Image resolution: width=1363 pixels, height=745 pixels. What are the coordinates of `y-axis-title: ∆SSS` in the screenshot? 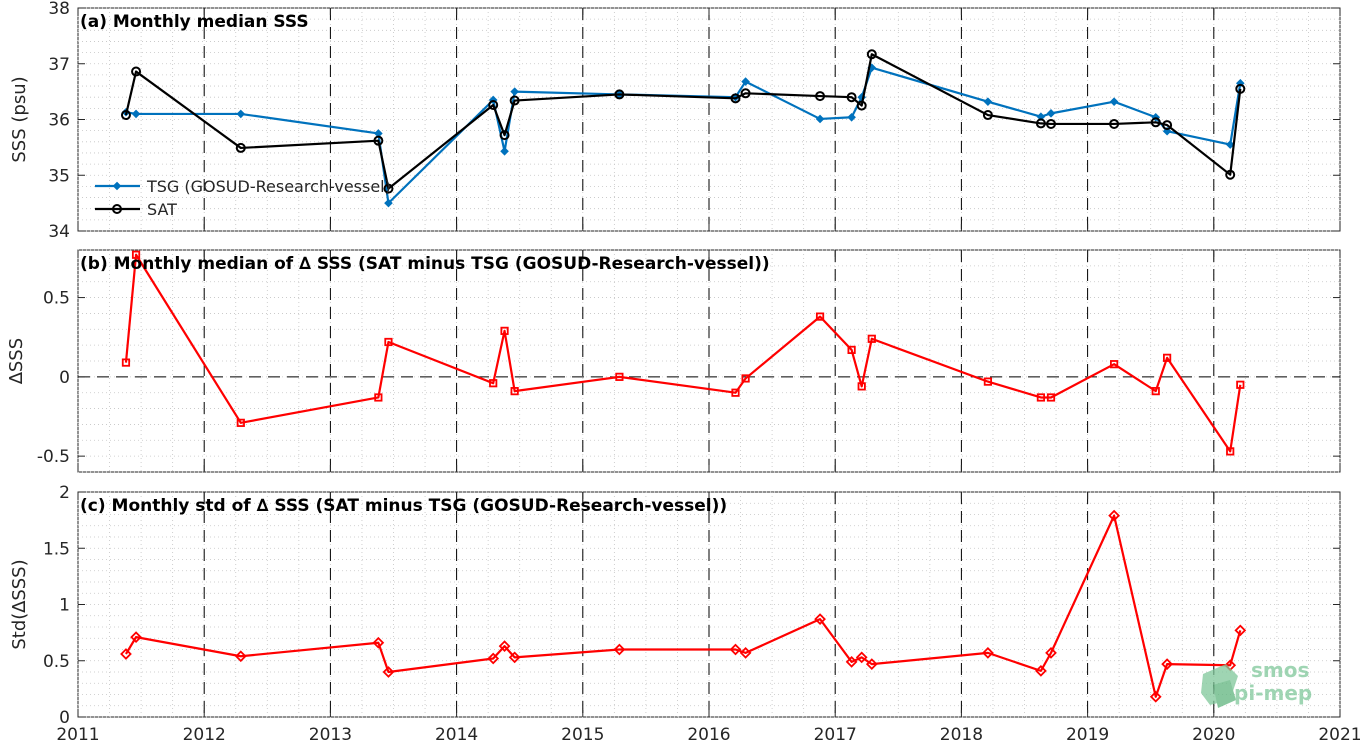 It's located at (16, 361).